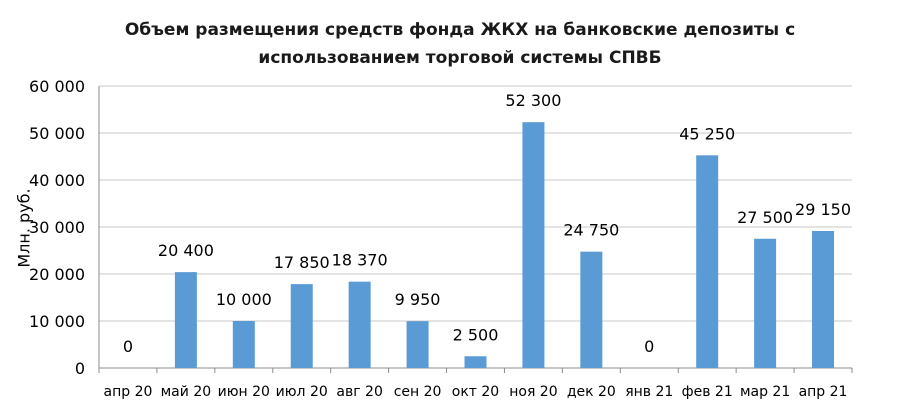 Image resolution: width=920 pixels, height=414 pixels. I want to click on x-tick-label: апр 21, so click(823, 392).